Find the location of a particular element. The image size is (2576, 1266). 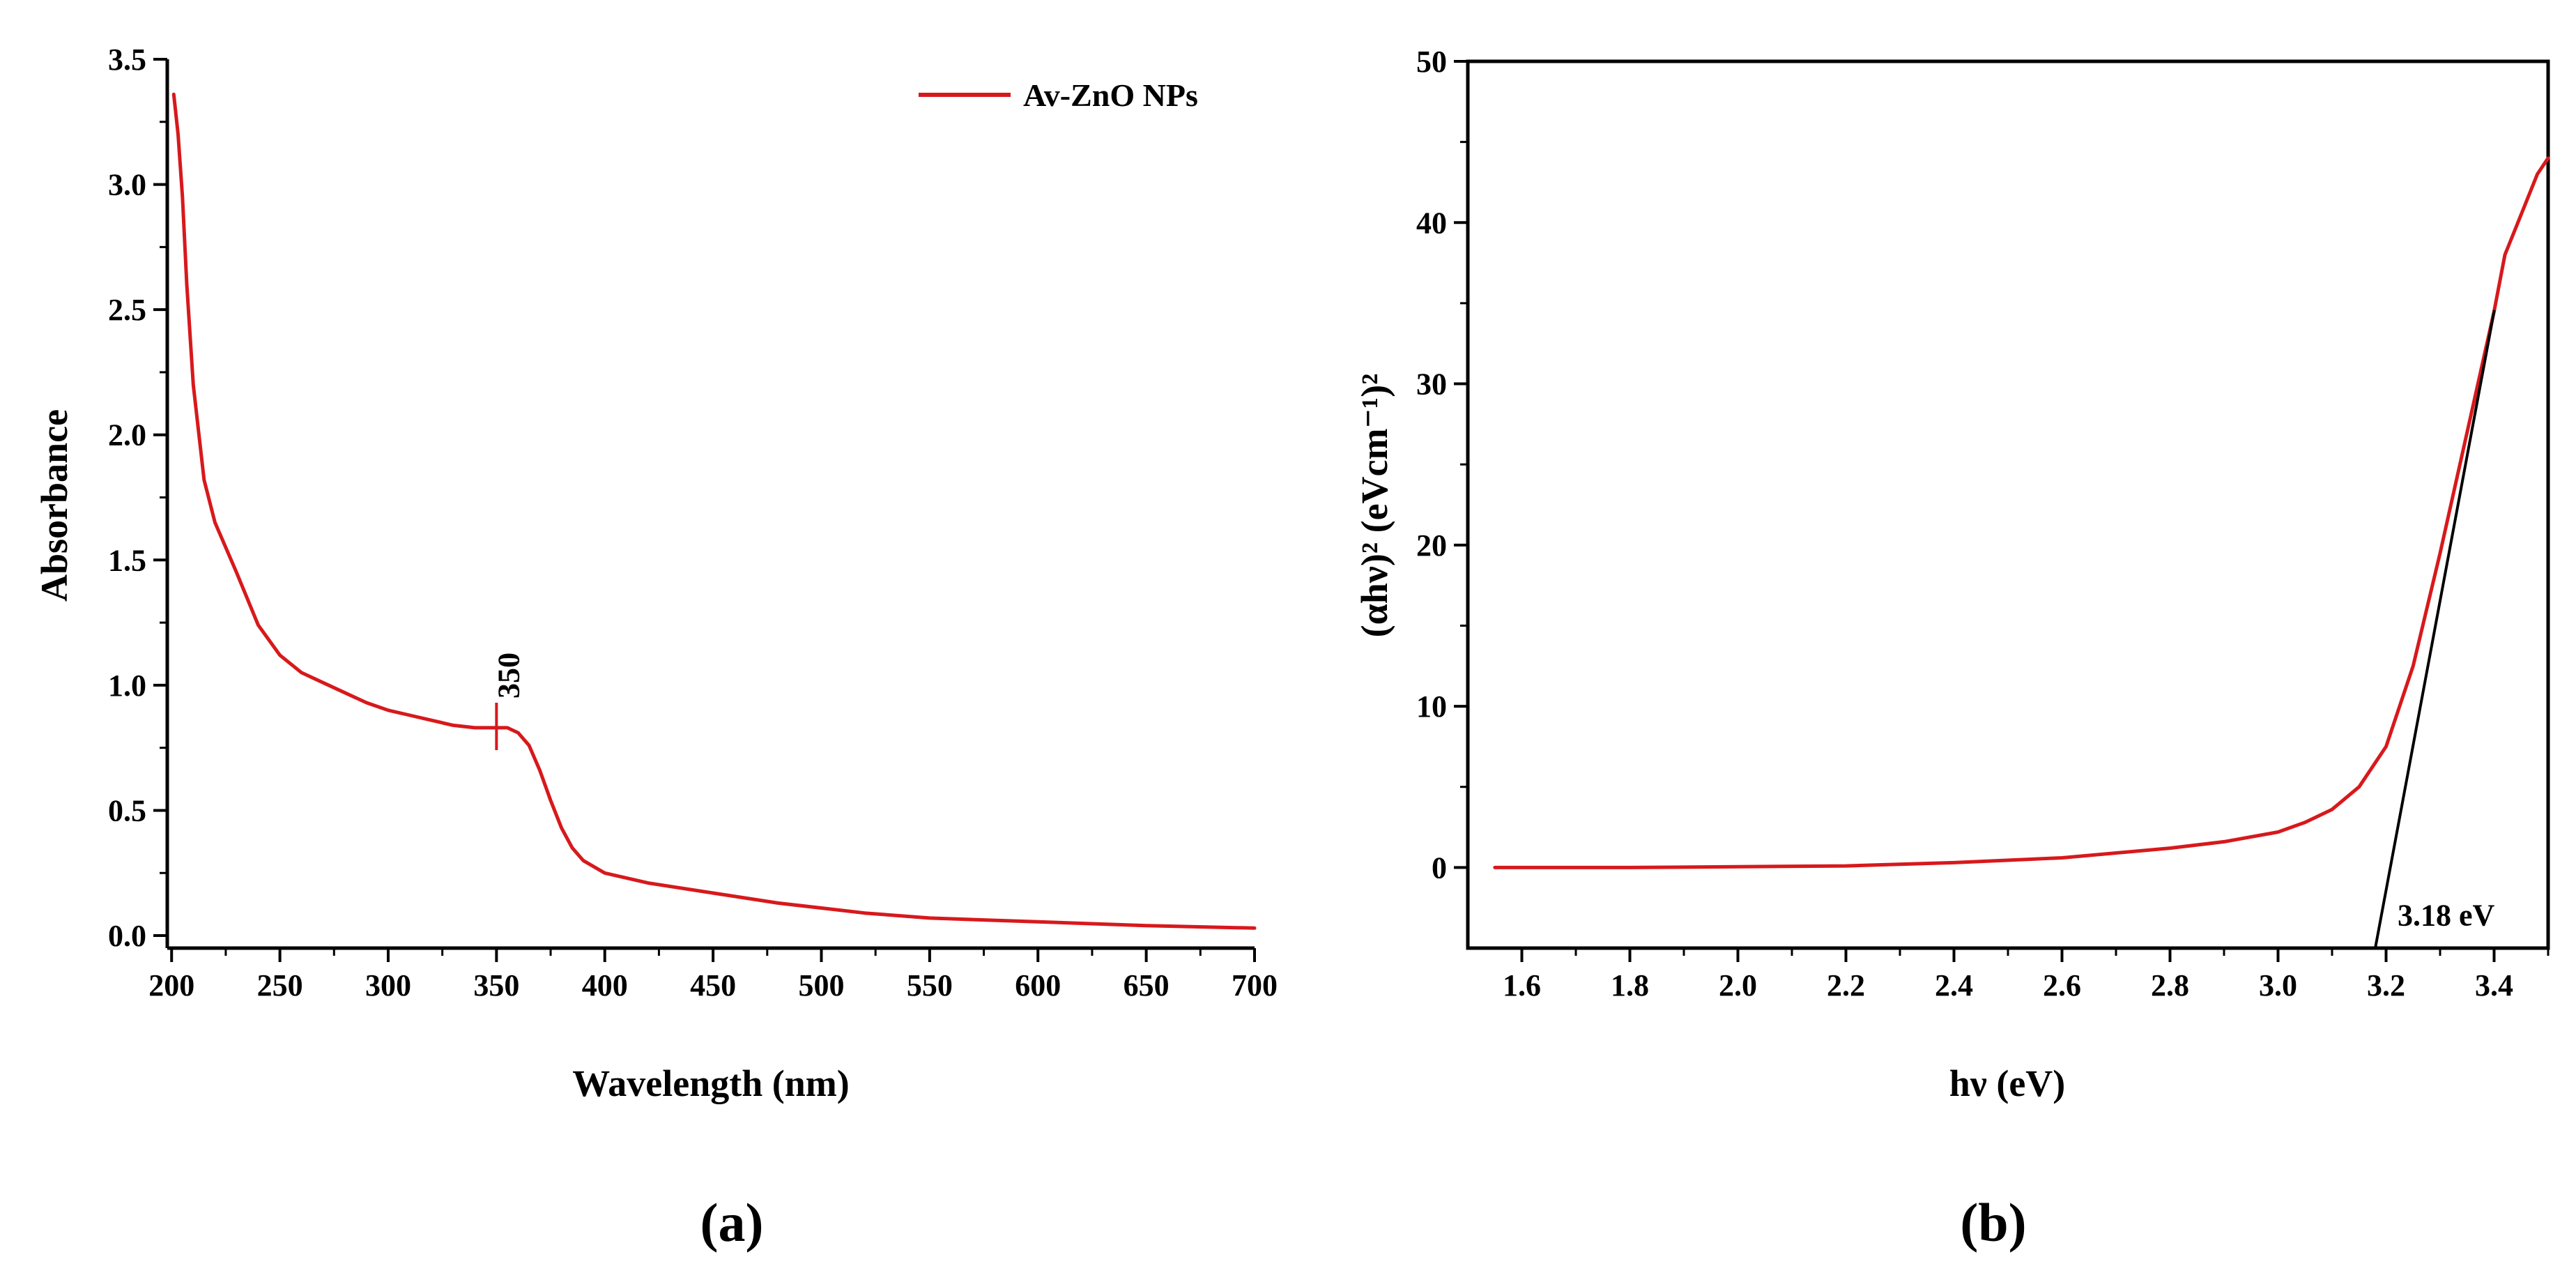

chart-a-y-tick-labels: 0.0 0.5 1.0 1.5 2.0 2.5 3.0 3.5 is located at coordinates (127, 498).